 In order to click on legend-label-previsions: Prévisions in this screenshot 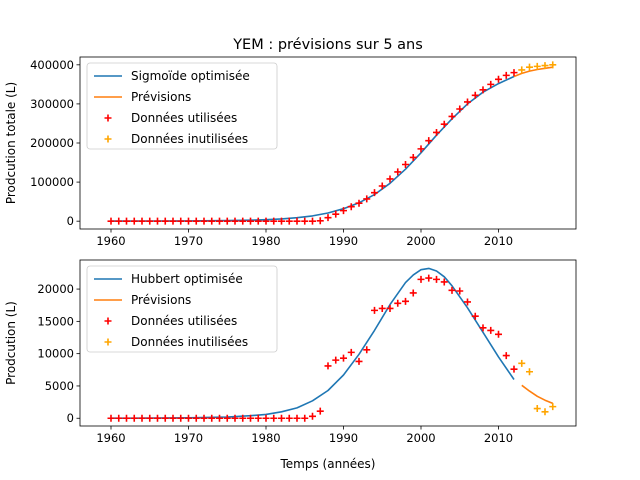, I will do `click(161, 97)`.